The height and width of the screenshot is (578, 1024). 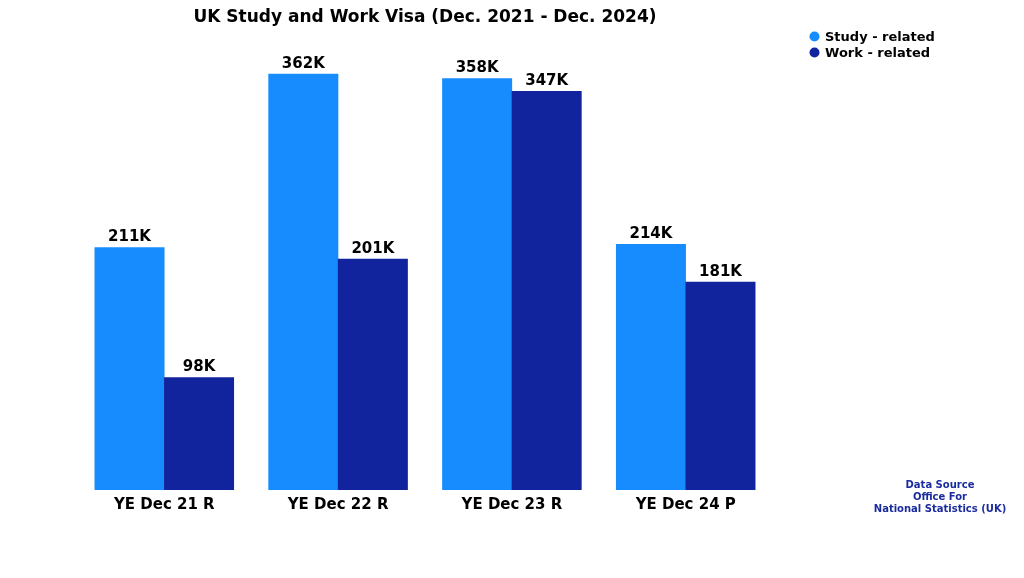 What do you see at coordinates (880, 36) in the screenshot?
I see `legend-label: Study - related` at bounding box center [880, 36].